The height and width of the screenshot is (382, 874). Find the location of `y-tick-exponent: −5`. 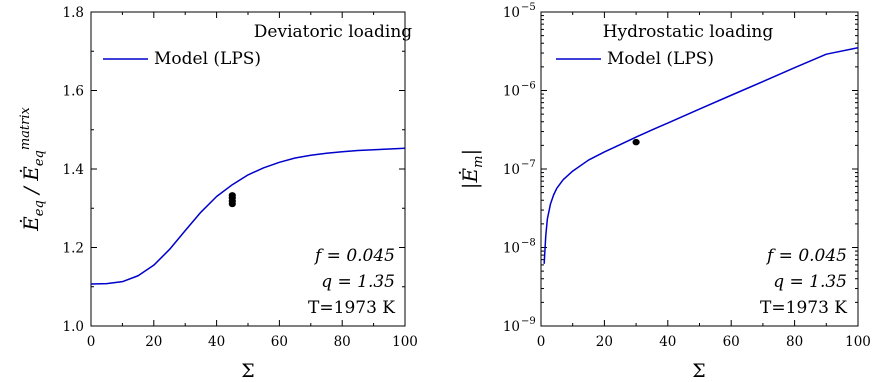

y-tick-exponent: −5 is located at coordinates (528, 7).